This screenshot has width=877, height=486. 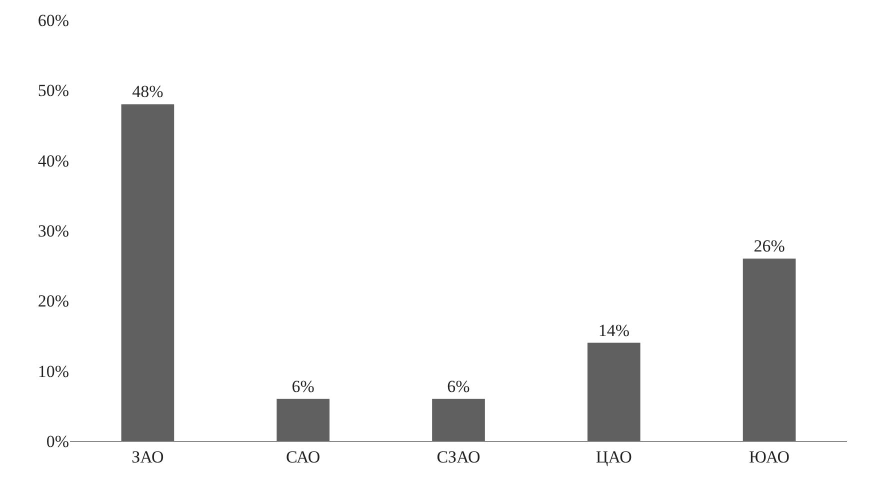 I want to click on y-tick-label: 0%, so click(x=57, y=441).